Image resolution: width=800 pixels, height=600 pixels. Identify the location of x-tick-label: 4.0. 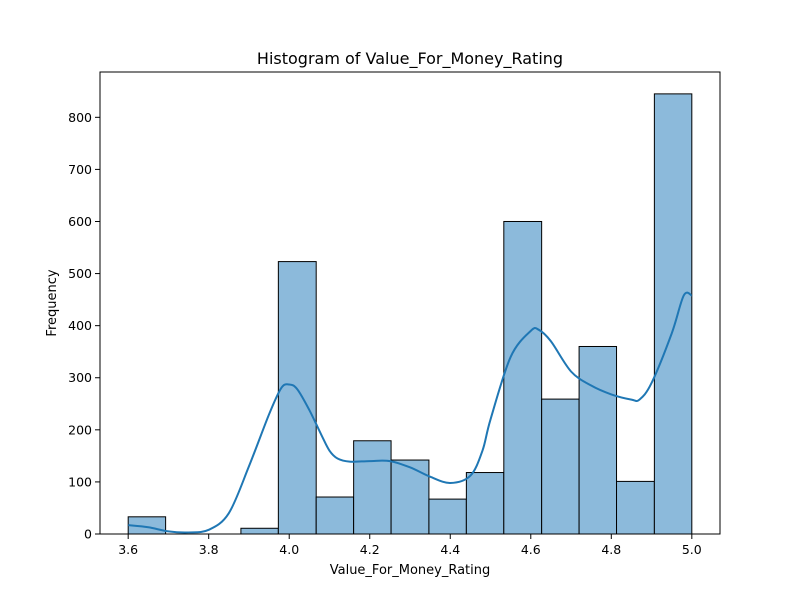
(289, 549).